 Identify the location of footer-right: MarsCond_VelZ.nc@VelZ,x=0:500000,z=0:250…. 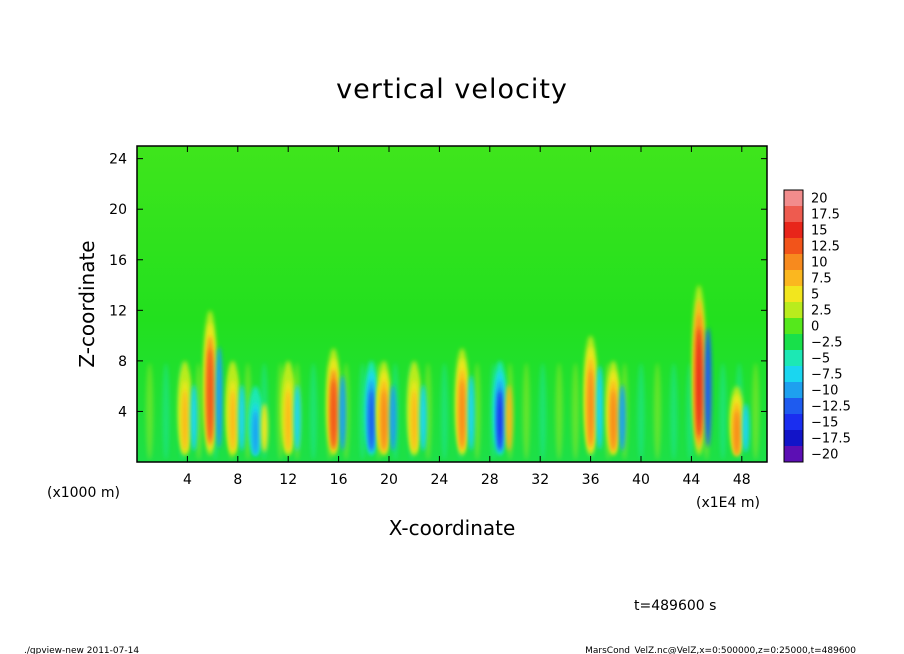
(720, 650).